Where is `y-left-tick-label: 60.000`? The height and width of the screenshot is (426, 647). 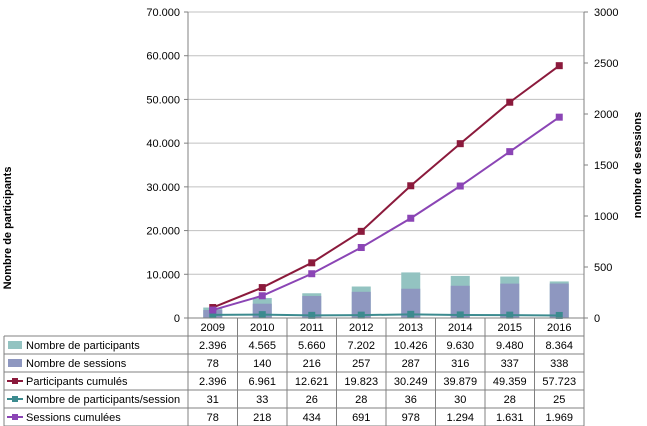 y-left-tick-label: 60.000 is located at coordinates (163, 57).